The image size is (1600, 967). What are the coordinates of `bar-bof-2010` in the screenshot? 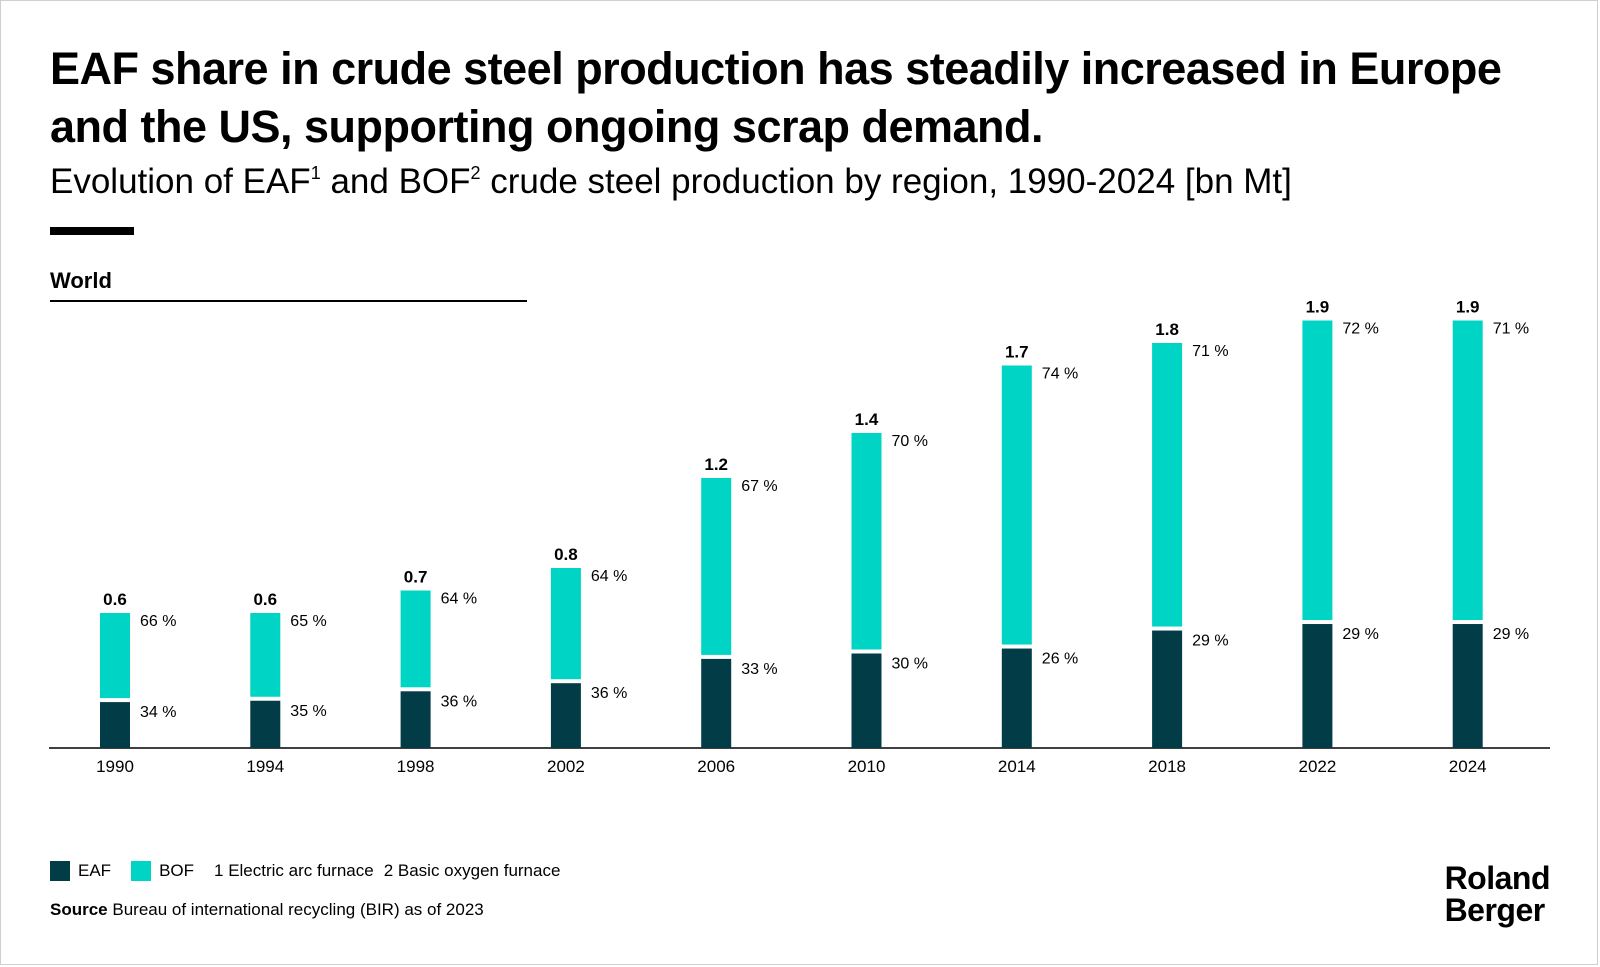 It's located at (866, 541).